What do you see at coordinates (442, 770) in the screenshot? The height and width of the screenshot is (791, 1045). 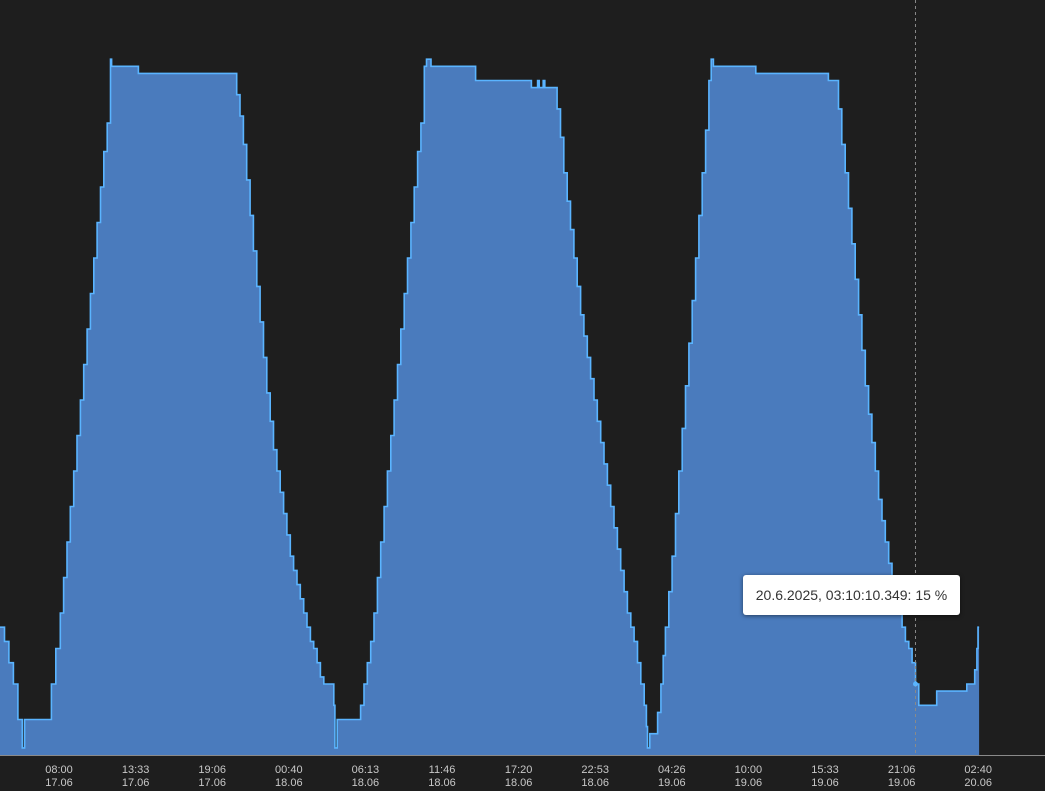 I see `x-tick-time: 11:46` at bounding box center [442, 770].